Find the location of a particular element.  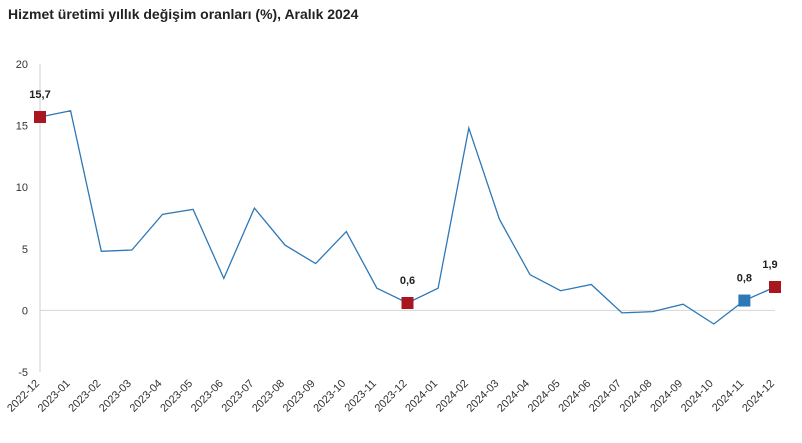

data-label: 0,8 is located at coordinates (744, 279).